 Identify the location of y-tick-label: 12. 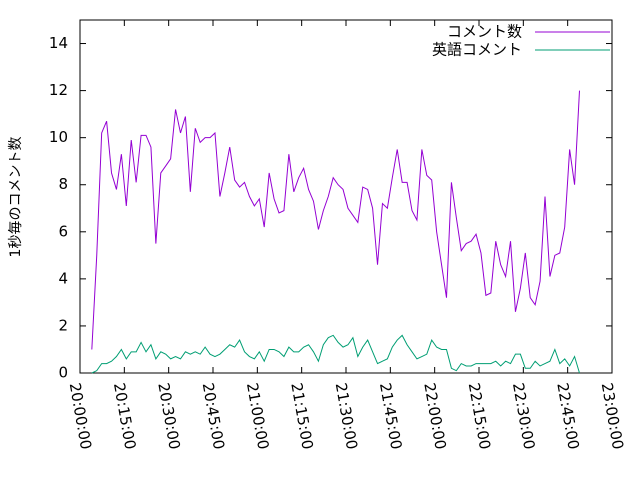
(58, 90).